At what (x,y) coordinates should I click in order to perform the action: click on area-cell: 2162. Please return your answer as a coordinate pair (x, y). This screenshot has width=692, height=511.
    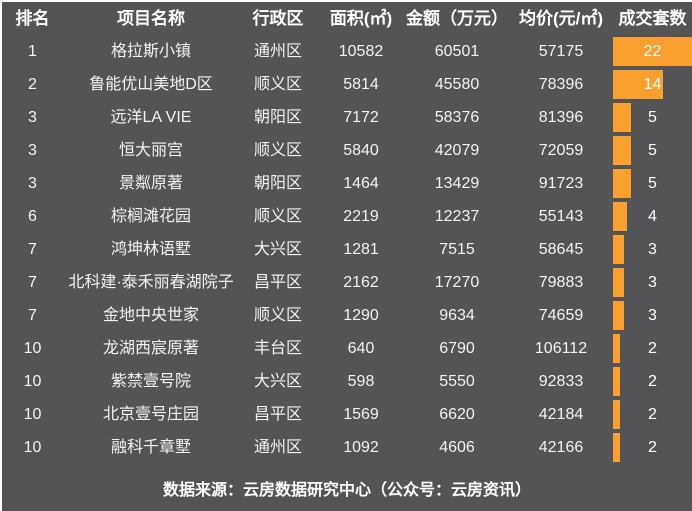
    Looking at the image, I should click on (361, 282).